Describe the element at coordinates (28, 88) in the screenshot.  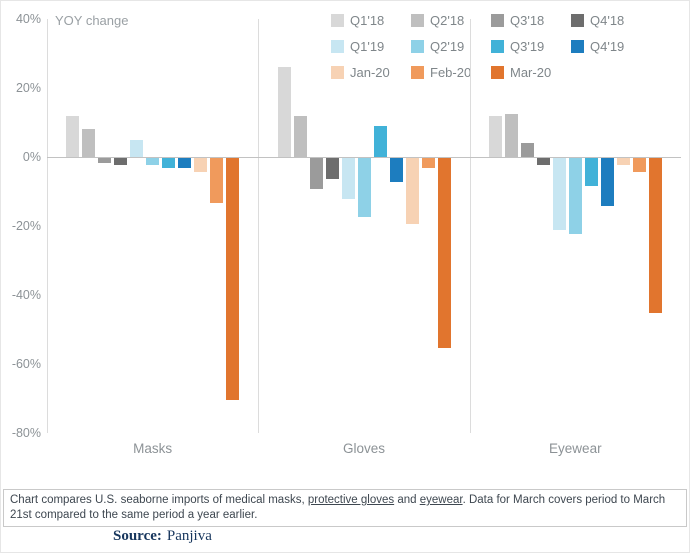
I see `y-axis-tick-label: 20%` at that location.